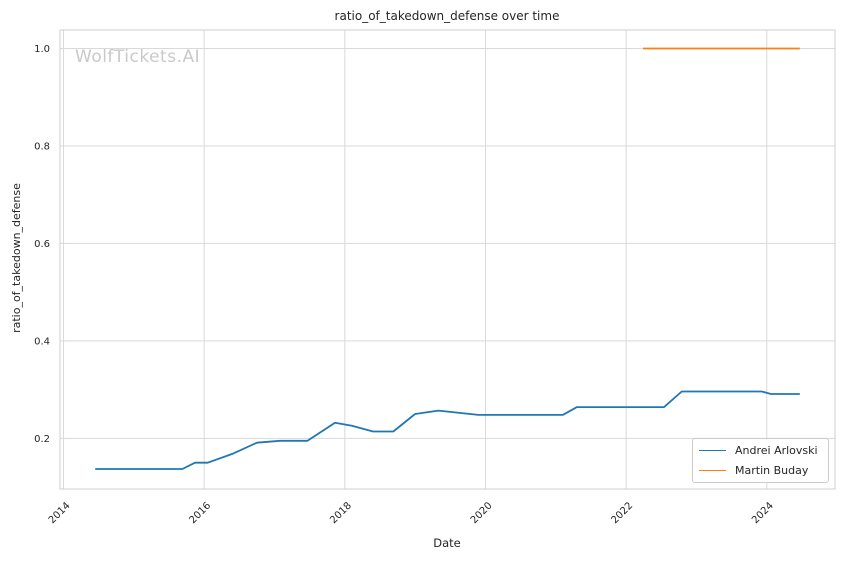 This screenshot has width=844, height=561. I want to click on y-tick-label: 0.8, so click(42, 146).